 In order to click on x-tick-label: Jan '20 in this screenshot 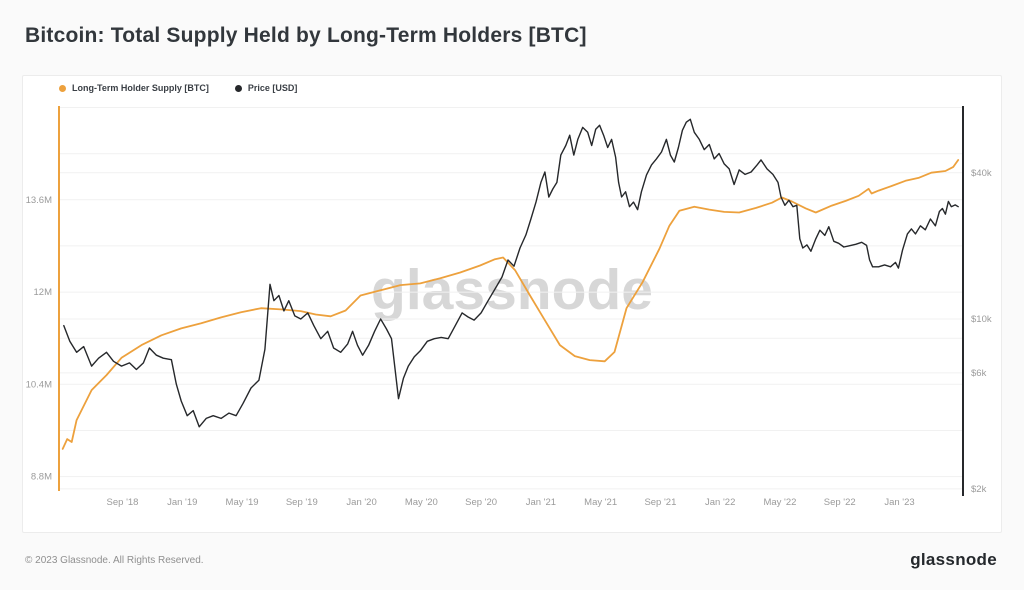, I will do `click(361, 502)`.